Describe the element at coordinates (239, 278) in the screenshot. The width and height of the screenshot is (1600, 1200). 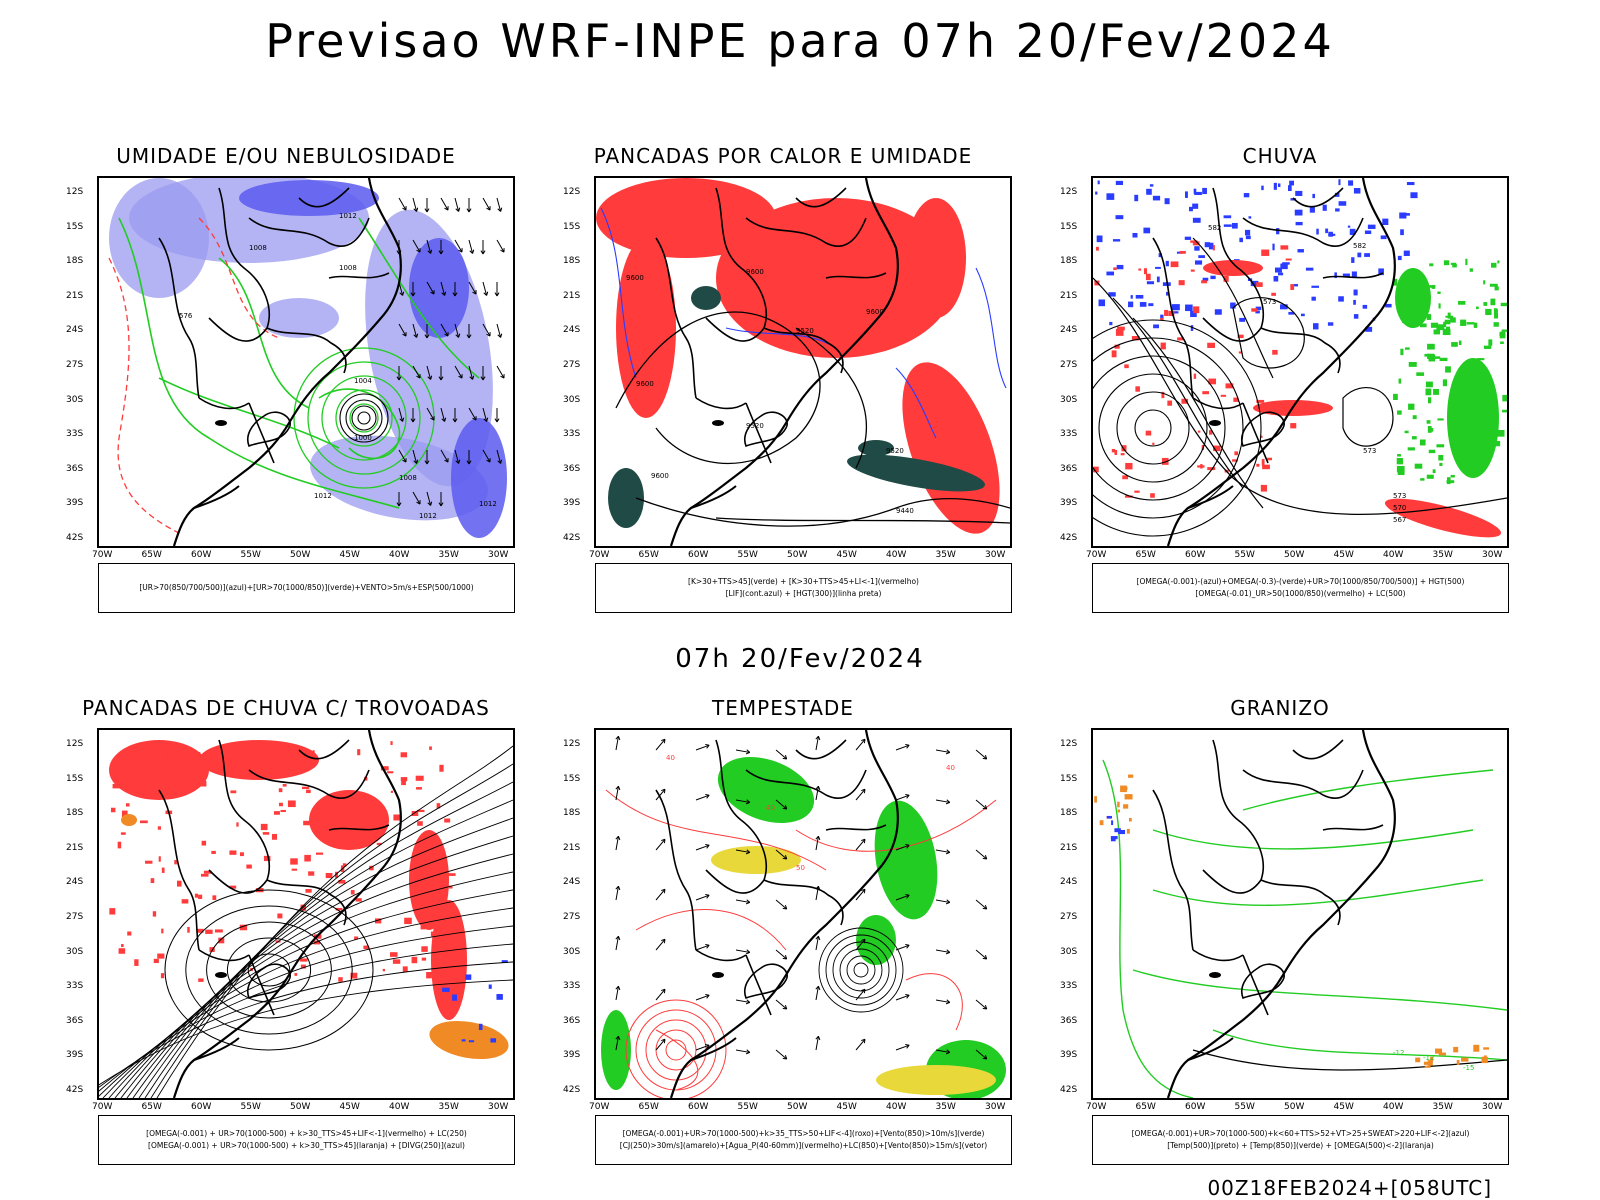
I see `thickness-line` at that location.